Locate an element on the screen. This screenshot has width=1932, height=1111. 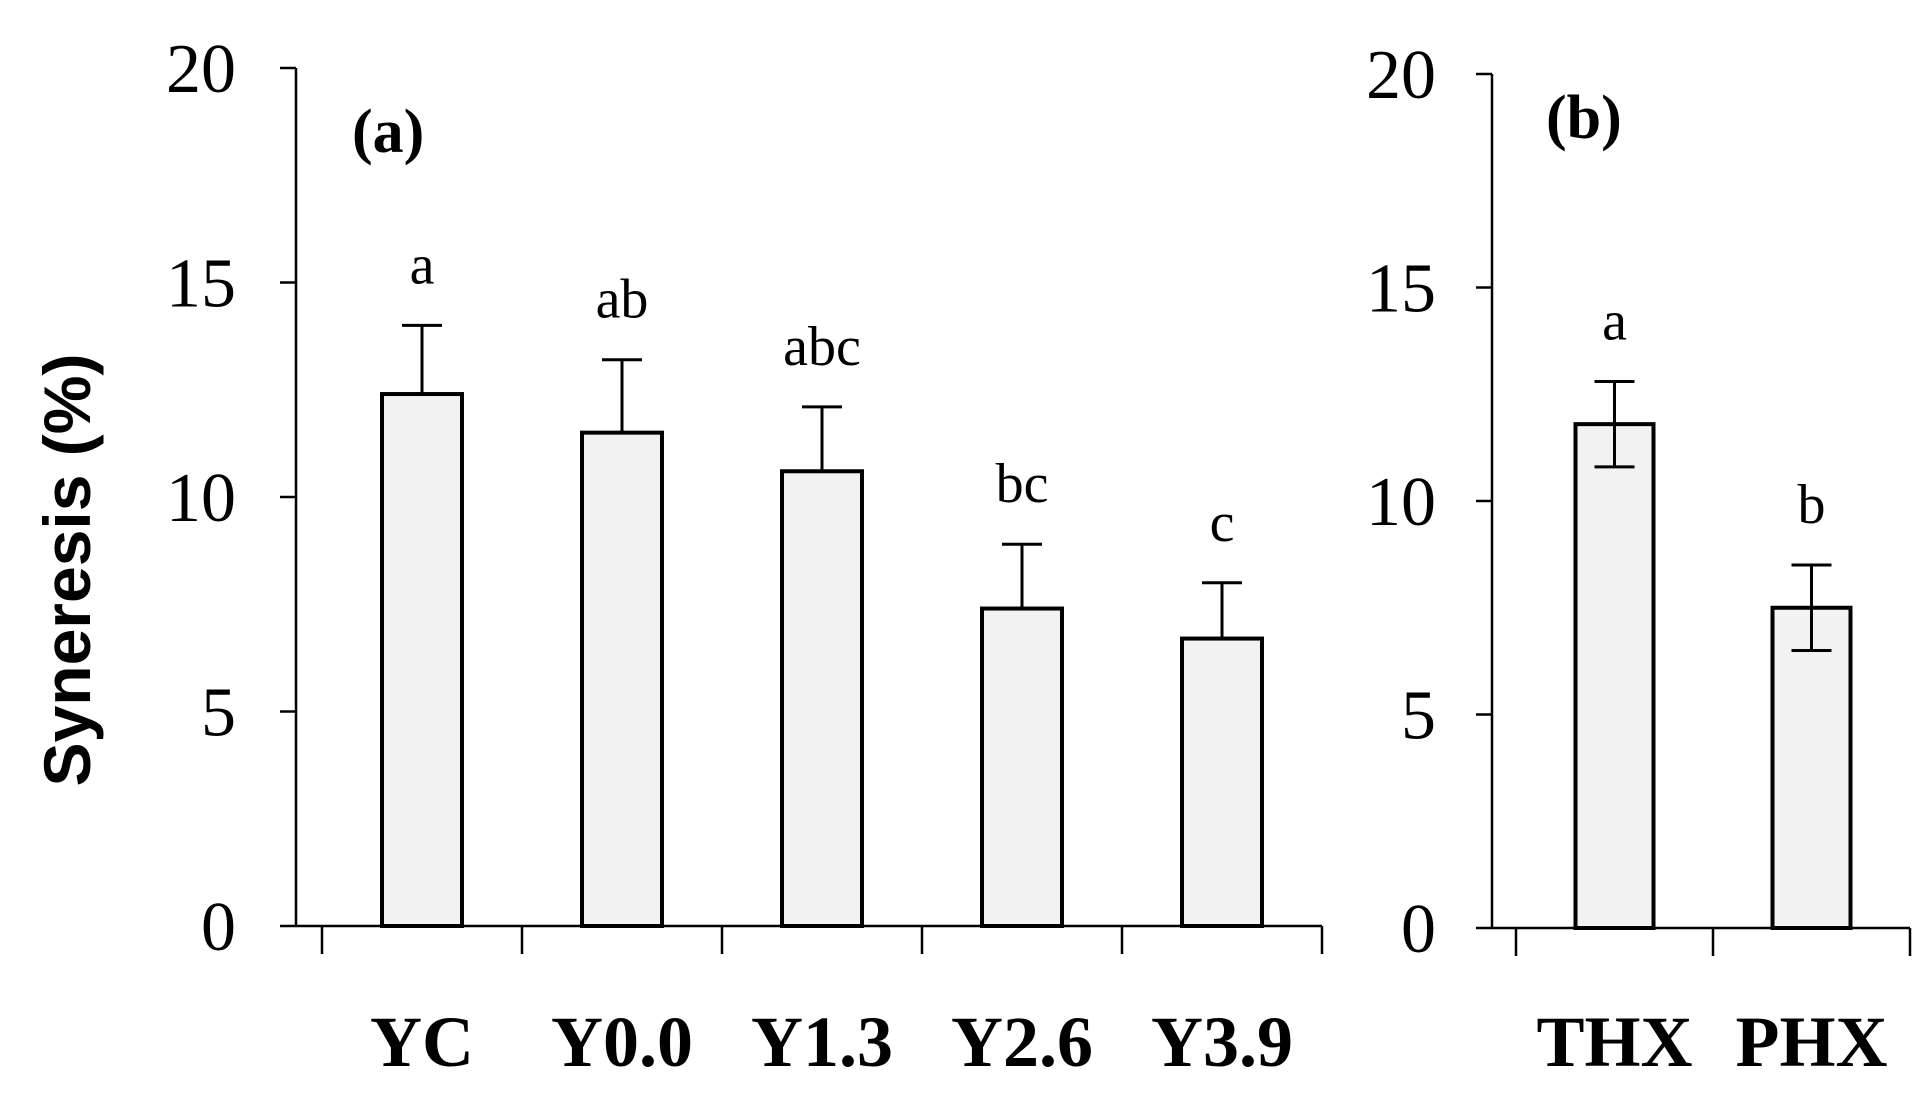
y-axis-label: Syneresis (%) is located at coordinates (67, 570).